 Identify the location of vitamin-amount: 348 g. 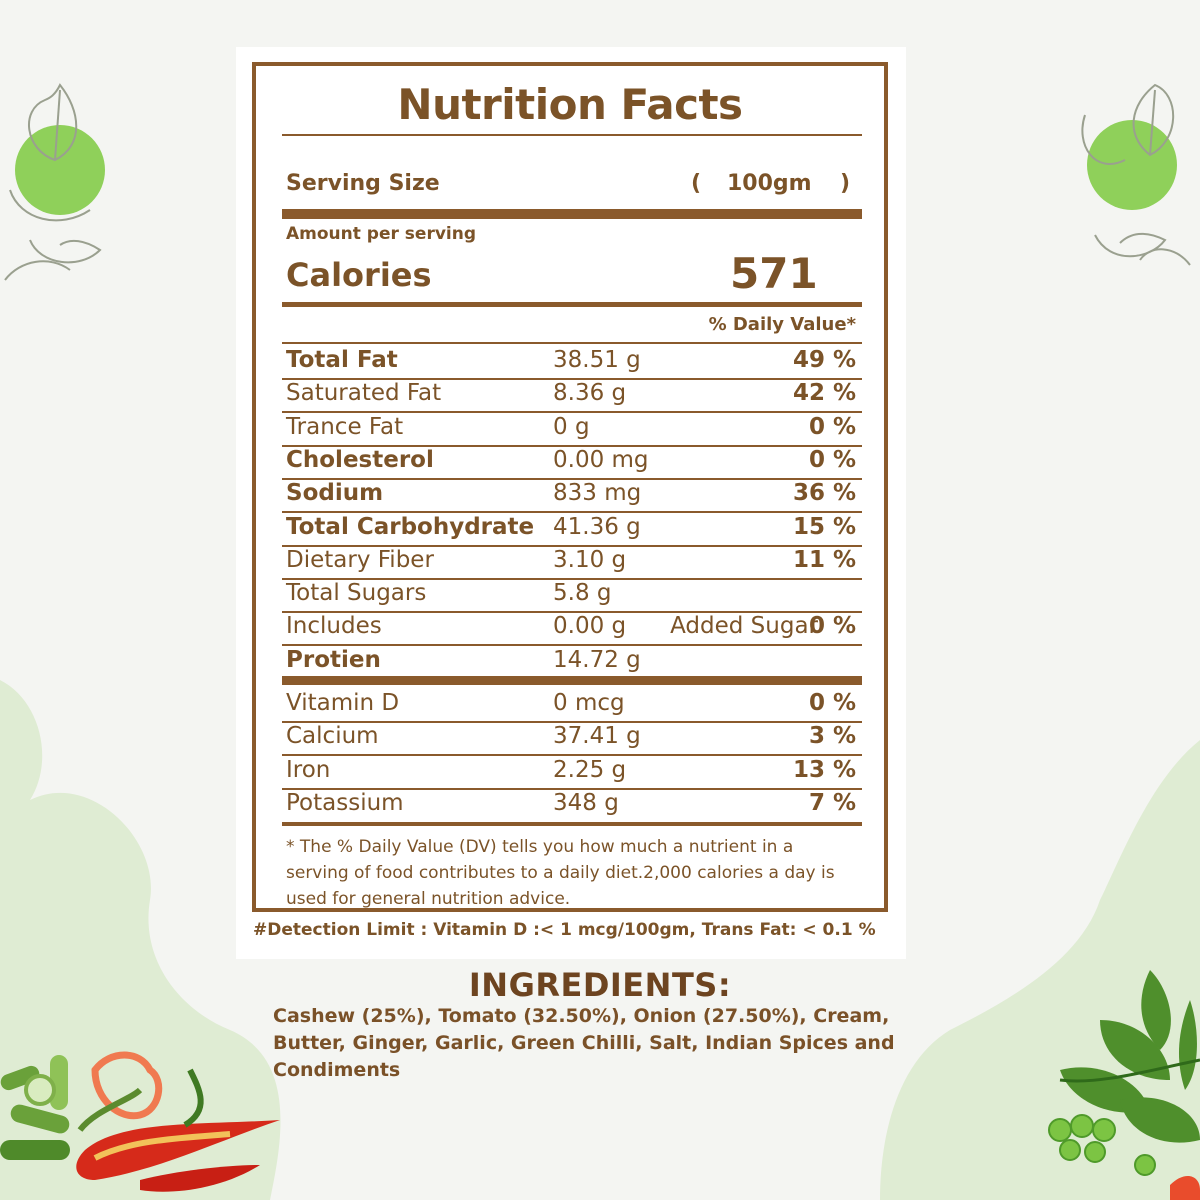
(586, 802).